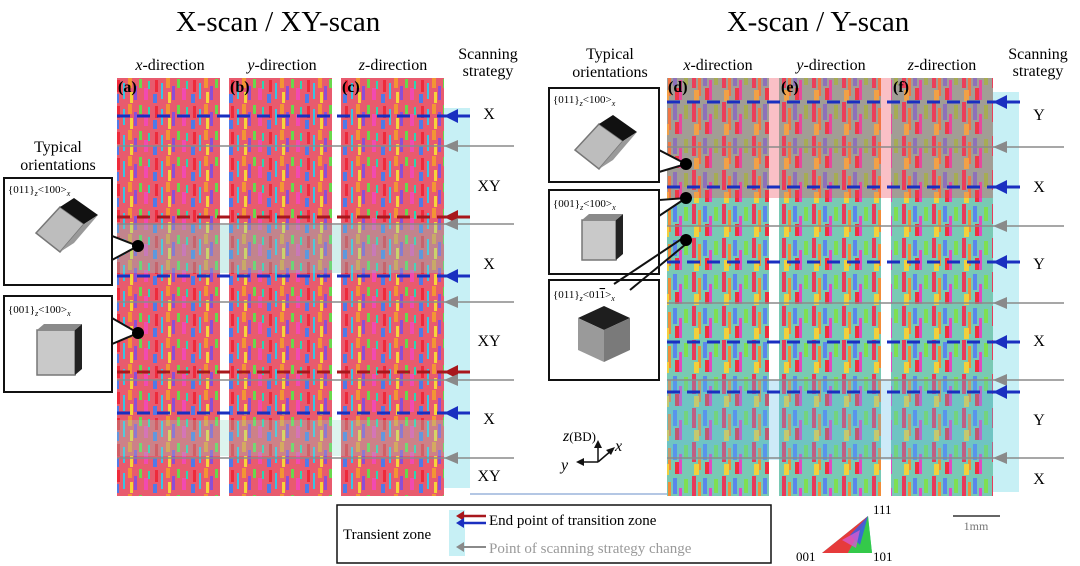 This screenshot has height=566, width=1080. Describe the element at coordinates (1039, 264) in the screenshot. I see `right-strategy-3: Y` at that location.